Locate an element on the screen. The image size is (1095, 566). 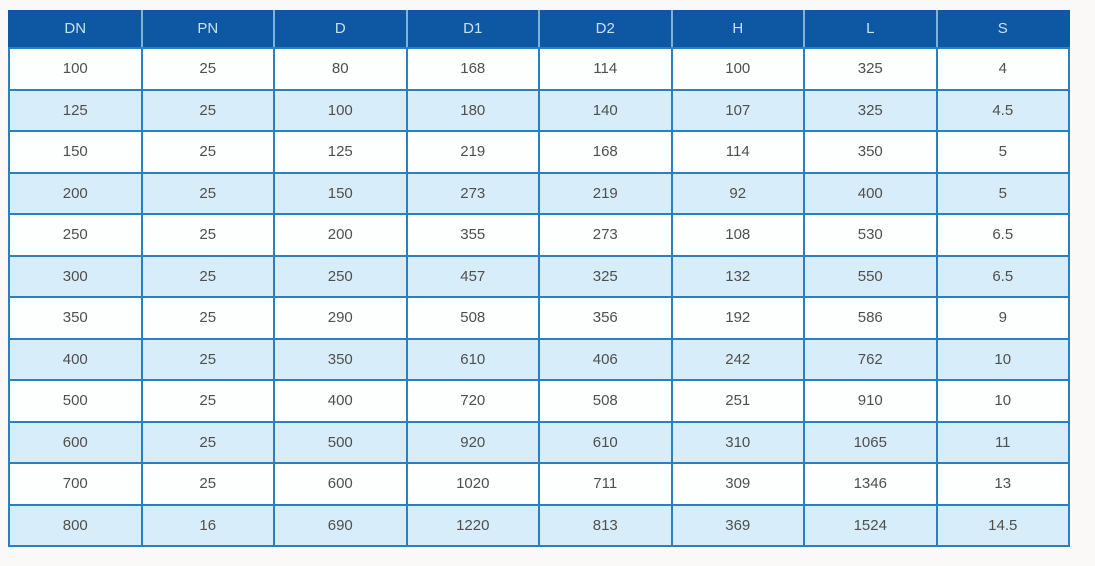
table-cell: 500 is located at coordinates (75, 401).